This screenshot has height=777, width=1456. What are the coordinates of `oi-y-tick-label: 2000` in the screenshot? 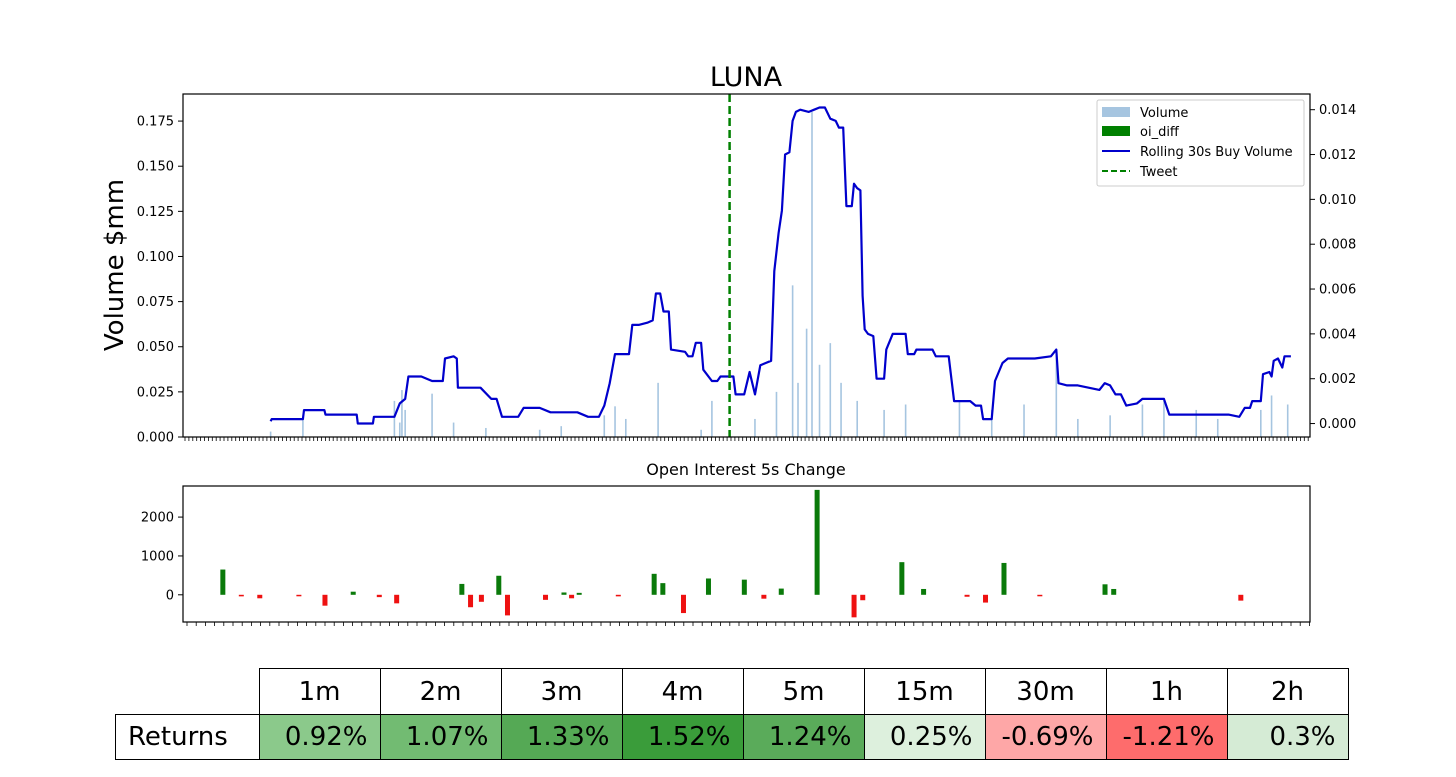 It's located at (157, 518).